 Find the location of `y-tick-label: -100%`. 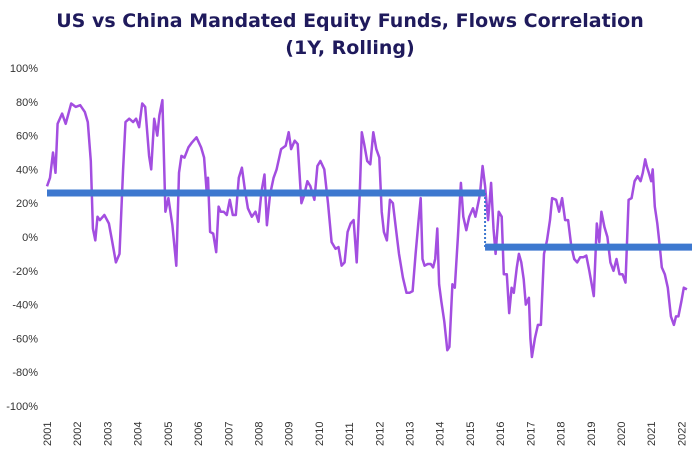

y-tick-label: -100% is located at coordinates (22, 407).